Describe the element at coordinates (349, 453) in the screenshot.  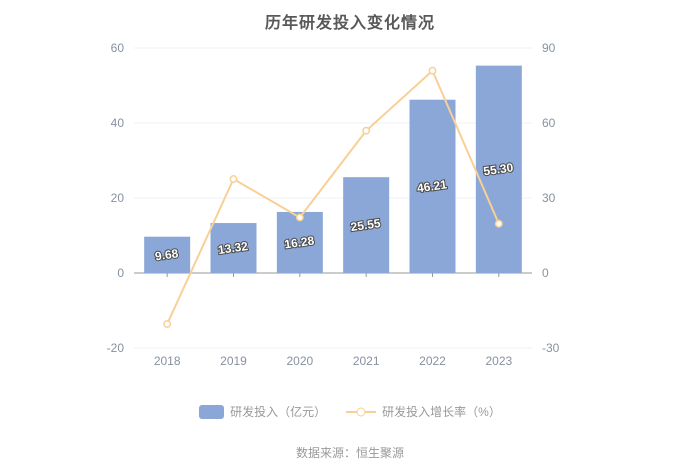
I see `data-source-text: 数据来源：恒生聚源` at that location.